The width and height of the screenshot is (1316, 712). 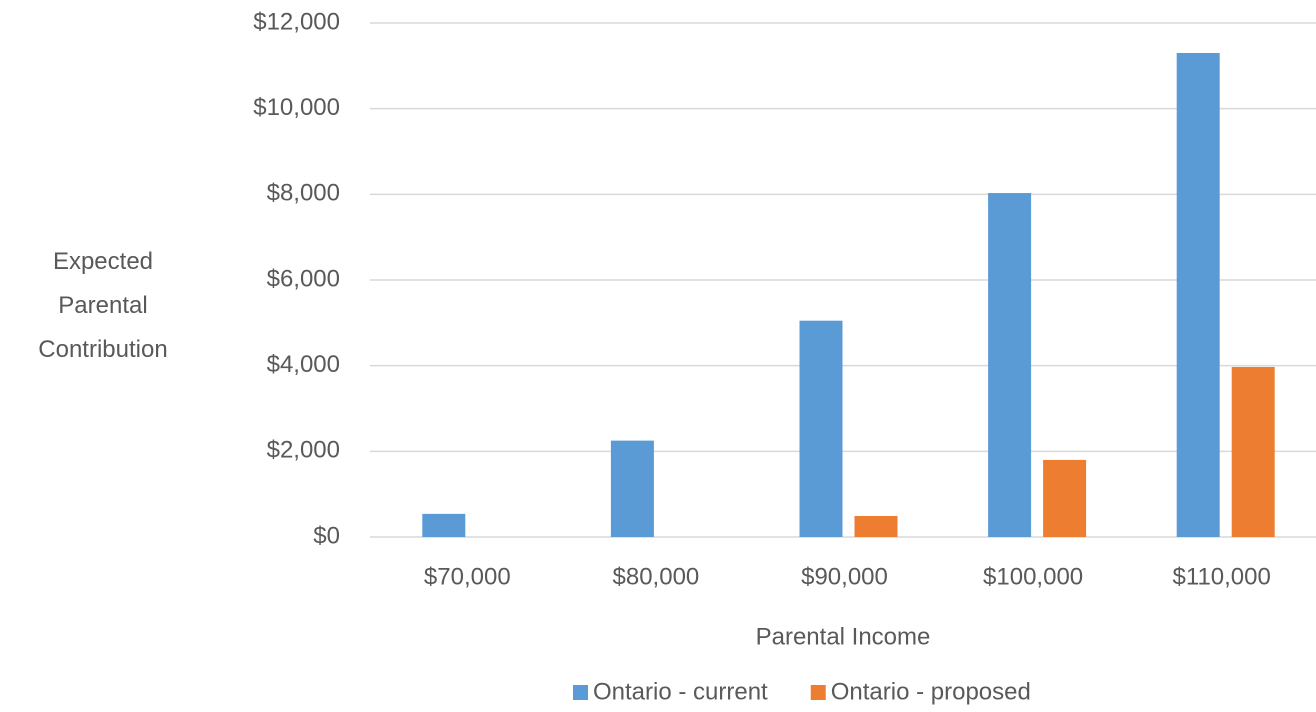 What do you see at coordinates (303, 450) in the screenshot?
I see `y-tick-label: $2,000` at bounding box center [303, 450].